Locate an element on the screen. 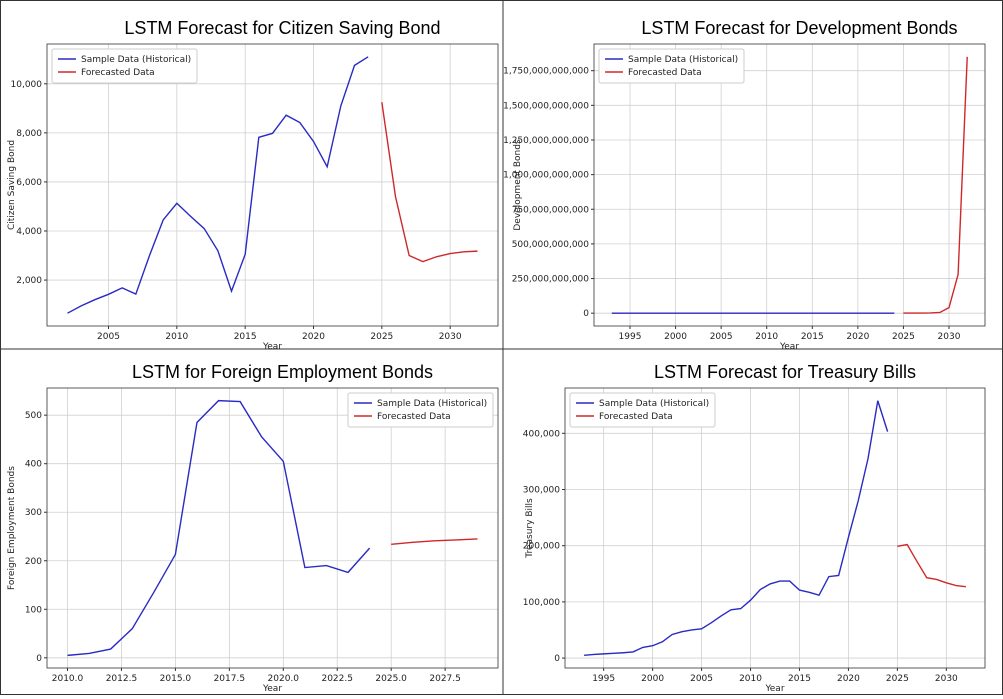 The width and height of the screenshot is (1003, 699). y-tick-label: 100,000 is located at coordinates (541, 603).